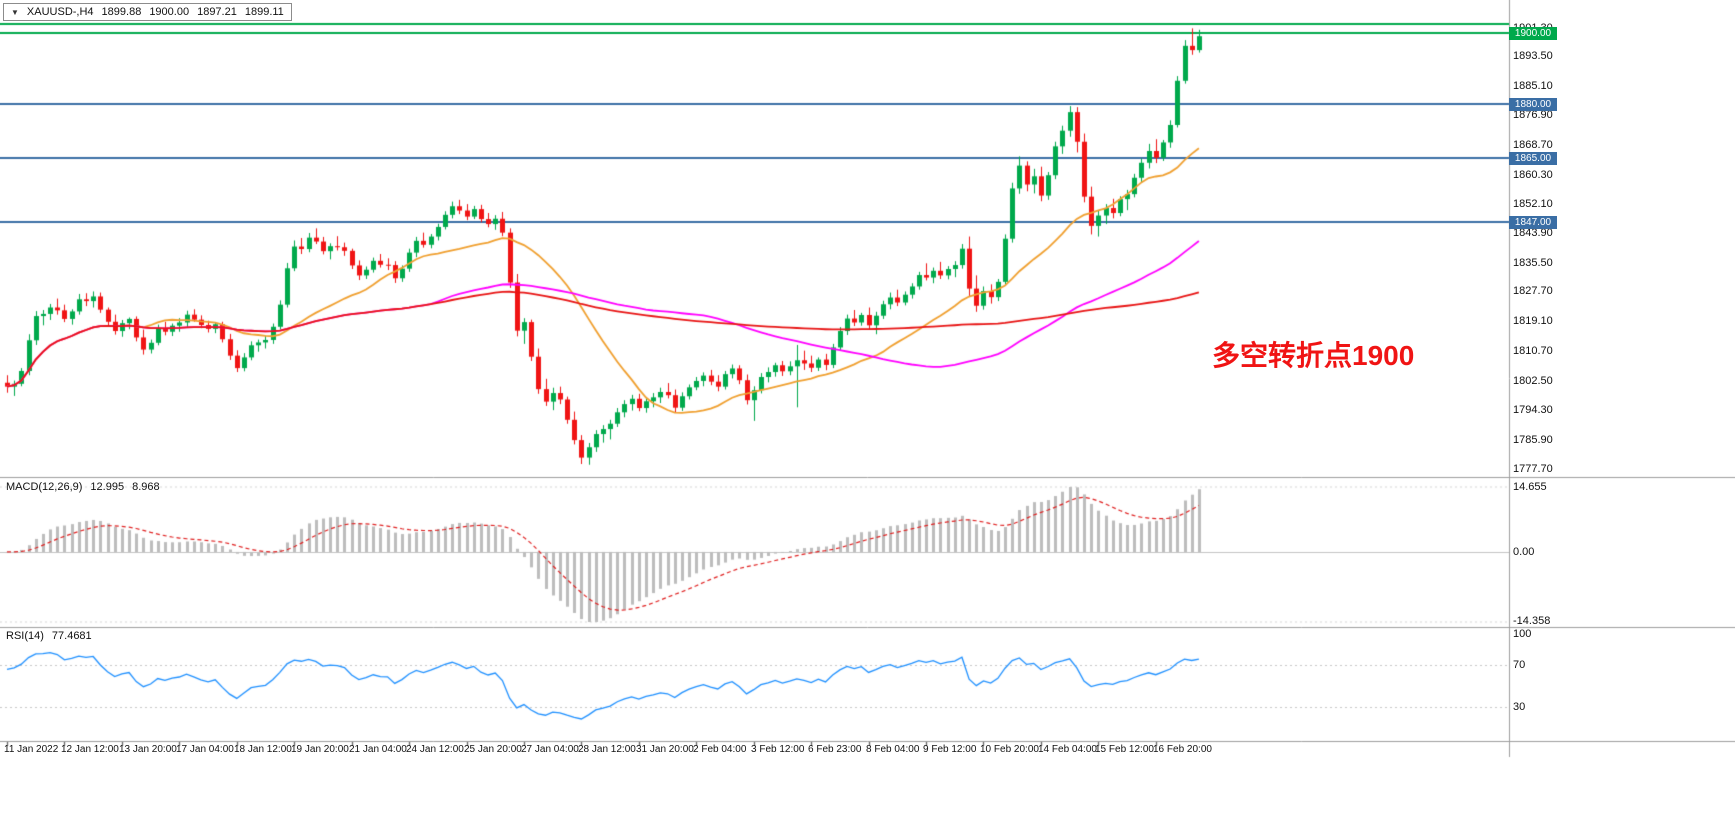  Describe the element at coordinates (1009, 749) in the screenshot. I see `time-axis-label: 10 Feb 20:00` at that location.